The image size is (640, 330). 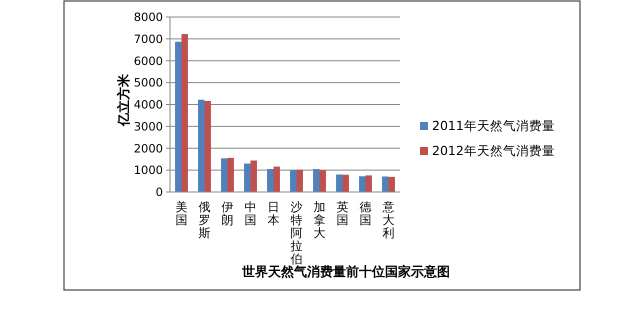 I want to click on x-tick-label: 意大利, so click(x=388, y=220).